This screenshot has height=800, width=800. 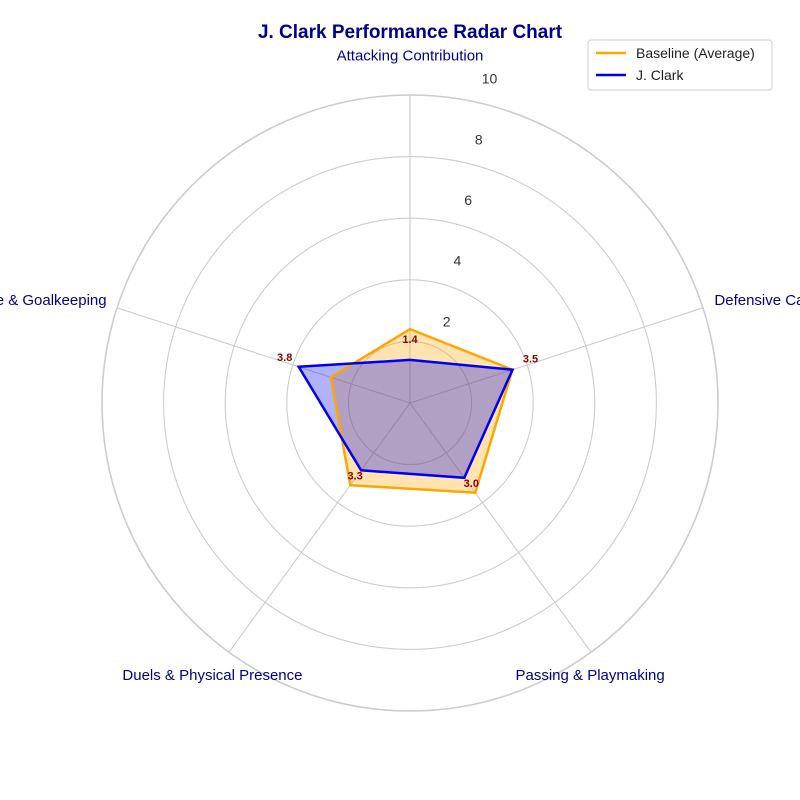 What do you see at coordinates (447, 321) in the screenshot?
I see `radial-tick-label: 2` at bounding box center [447, 321].